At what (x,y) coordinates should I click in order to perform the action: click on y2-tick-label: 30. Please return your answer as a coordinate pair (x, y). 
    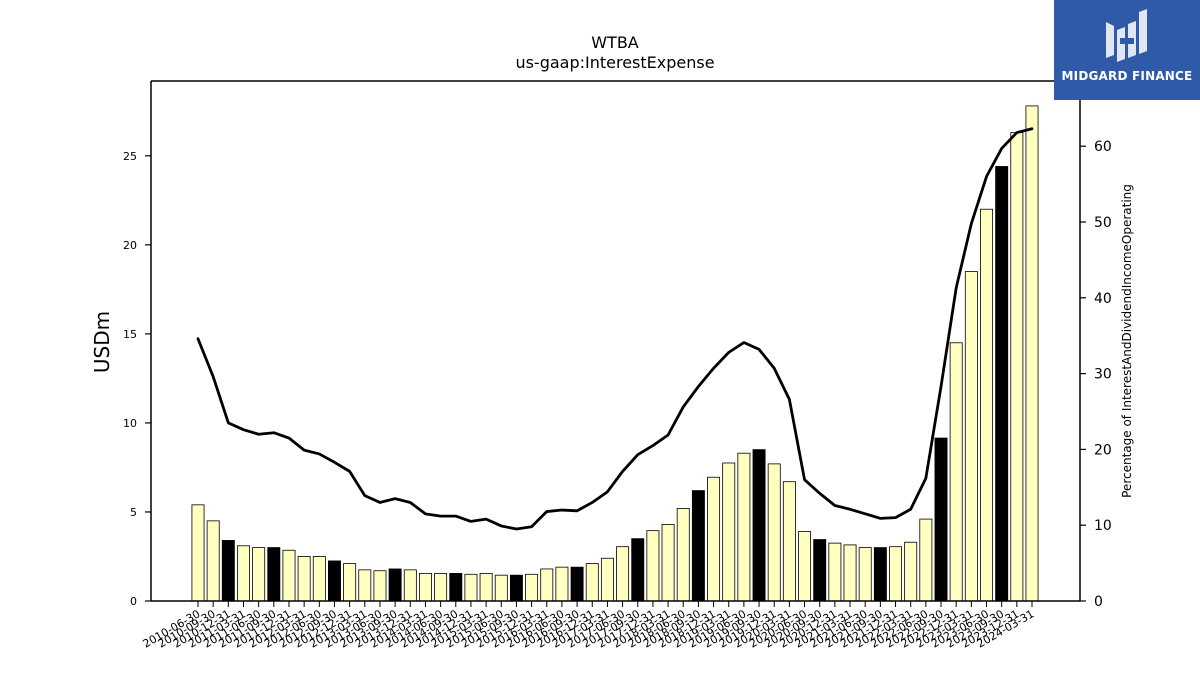
    Looking at the image, I should click on (1103, 375).